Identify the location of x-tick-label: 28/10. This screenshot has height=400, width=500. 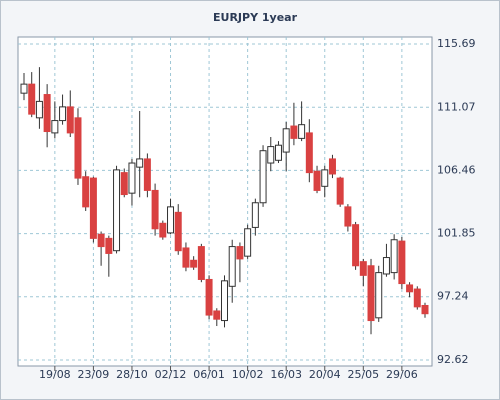
(132, 374).